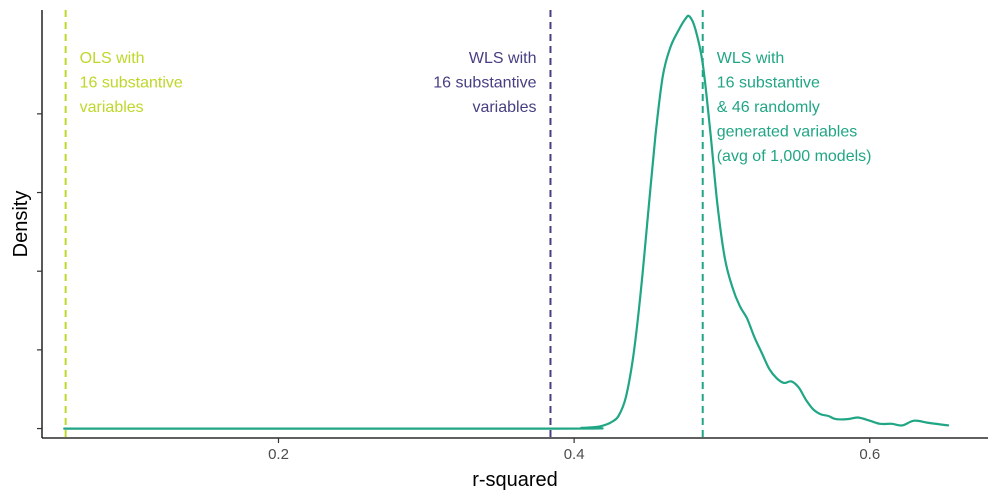 The image size is (1000, 500). Describe the element at coordinates (21, 224) in the screenshot. I see `y-axis-title: Density` at that location.